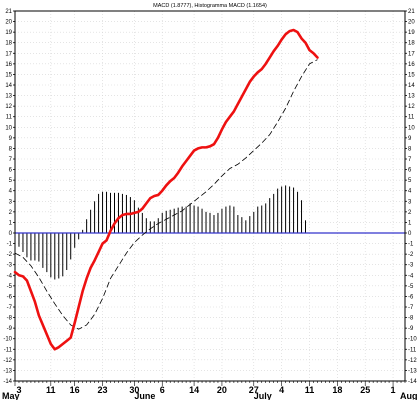  I want to click on x-axis-day-ticks: 3 11 16 23 30 6 14 20 27 4 11 18 25 1, so click(205, 390).